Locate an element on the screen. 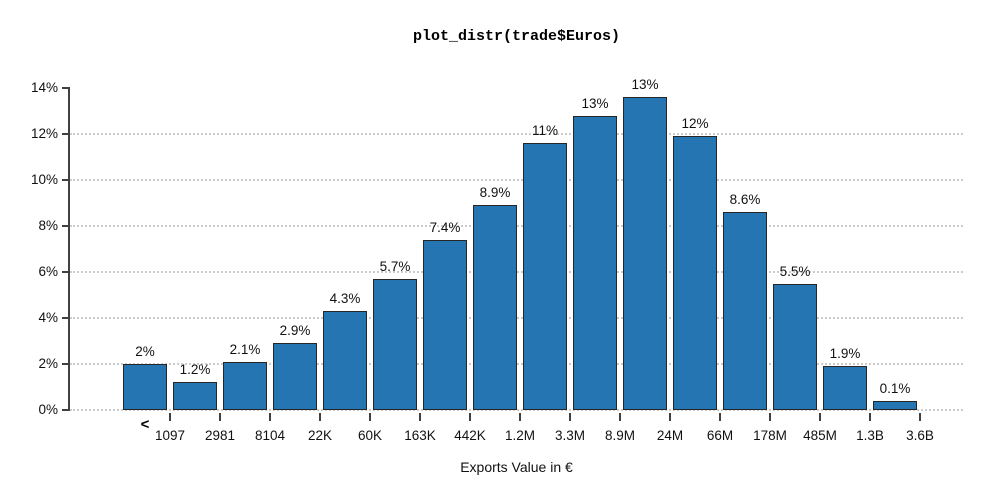 The width and height of the screenshot is (1000, 500). x-axis-tick-label: 178M is located at coordinates (770, 435).